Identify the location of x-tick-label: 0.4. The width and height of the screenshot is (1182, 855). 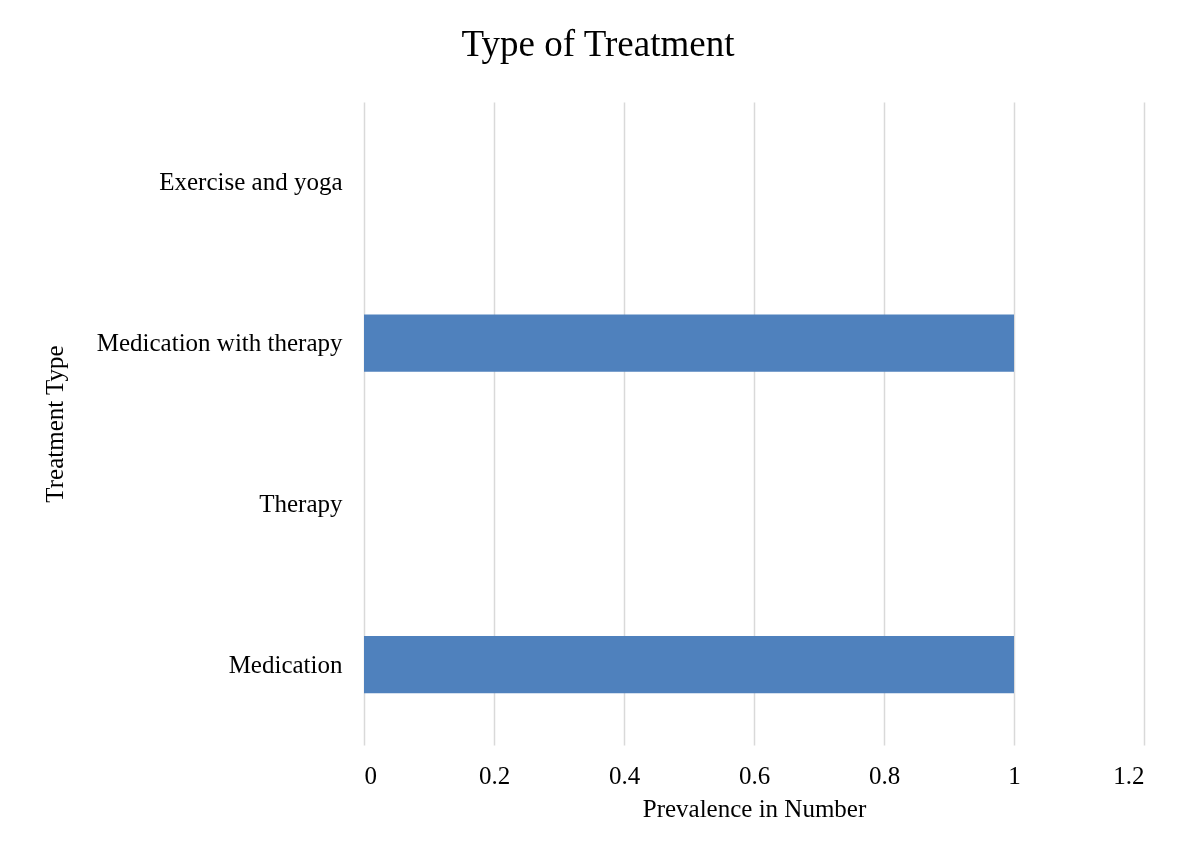
(624, 775).